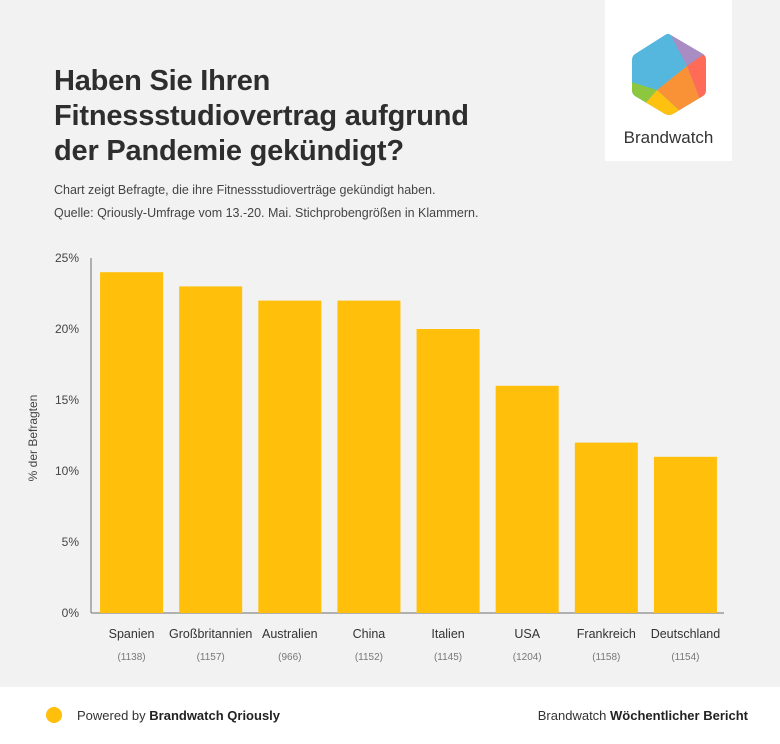 The height and width of the screenshot is (744, 780). What do you see at coordinates (668, 137) in the screenshot?
I see `brandwatch-logo-text: Brandwatch` at bounding box center [668, 137].